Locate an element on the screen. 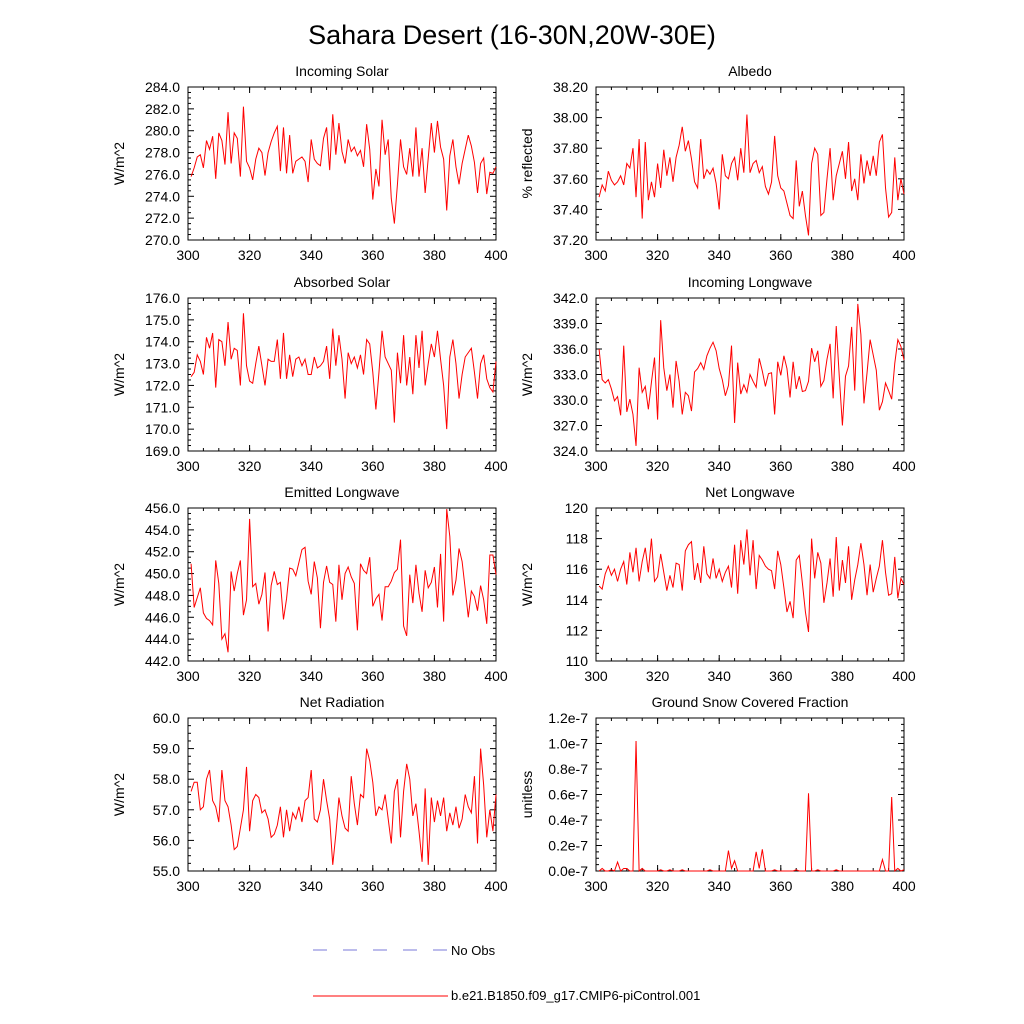 The width and height of the screenshot is (1024, 1024). y-tick-label: 454.0 is located at coordinates (162, 530).